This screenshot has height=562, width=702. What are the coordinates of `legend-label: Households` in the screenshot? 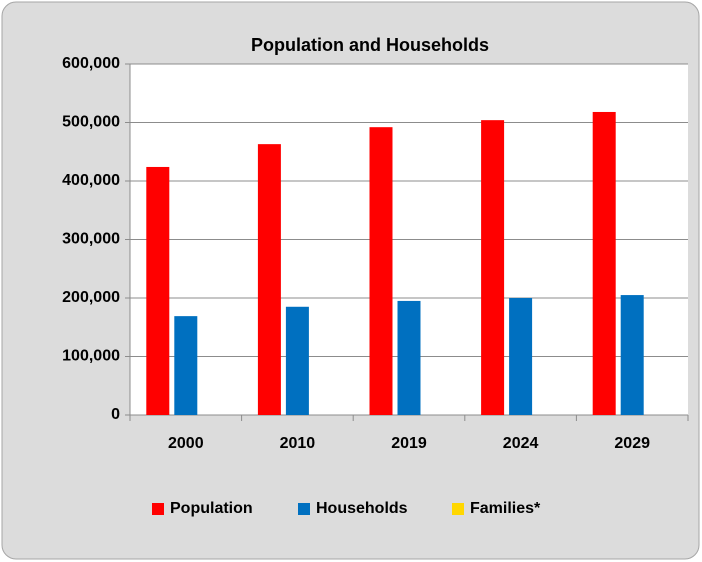 It's located at (362, 508).